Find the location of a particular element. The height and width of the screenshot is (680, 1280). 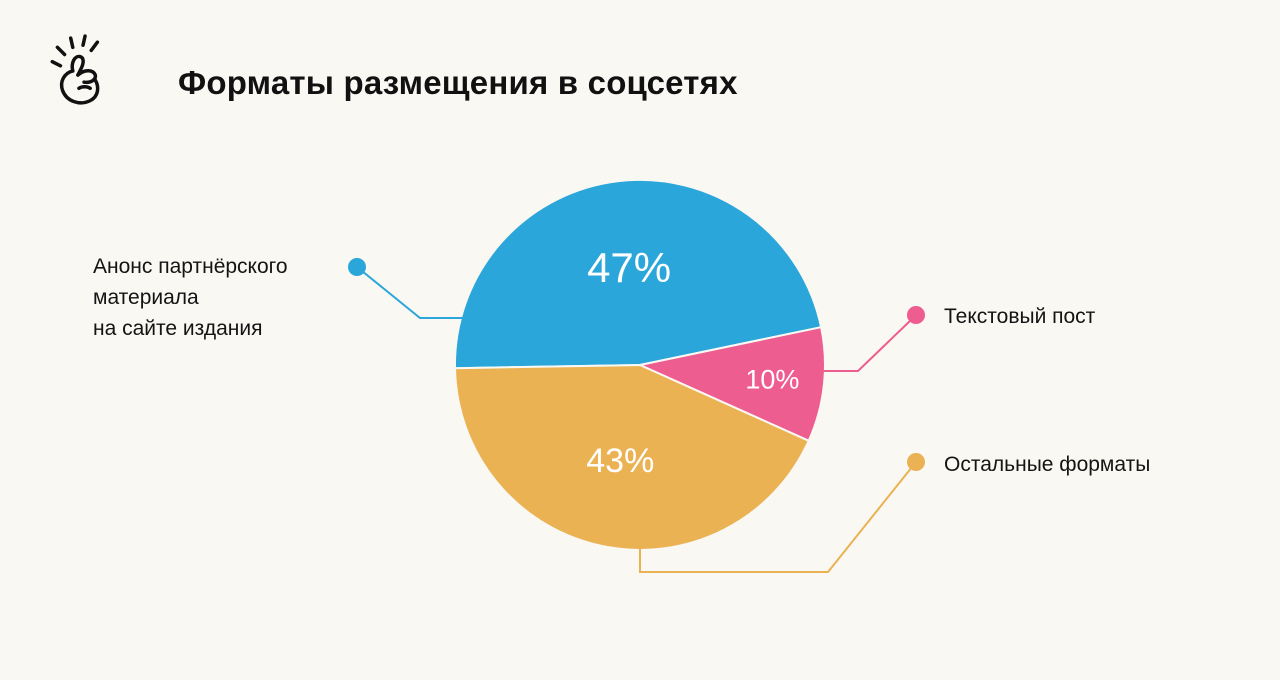

hand-knuckle is located at coordinates (84, 88).